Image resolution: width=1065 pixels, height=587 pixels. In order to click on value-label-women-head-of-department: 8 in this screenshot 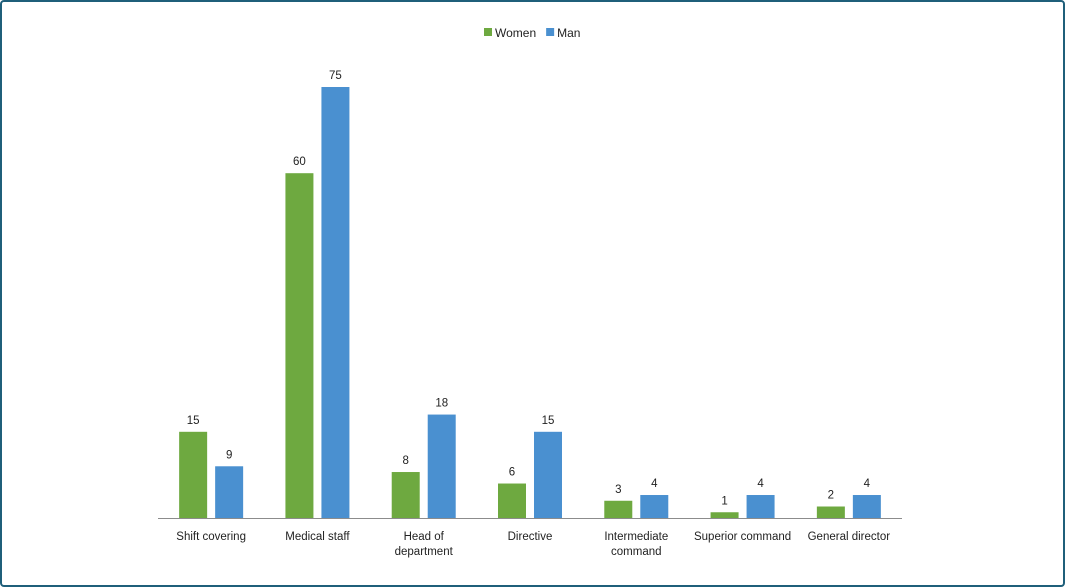, I will do `click(406, 461)`.